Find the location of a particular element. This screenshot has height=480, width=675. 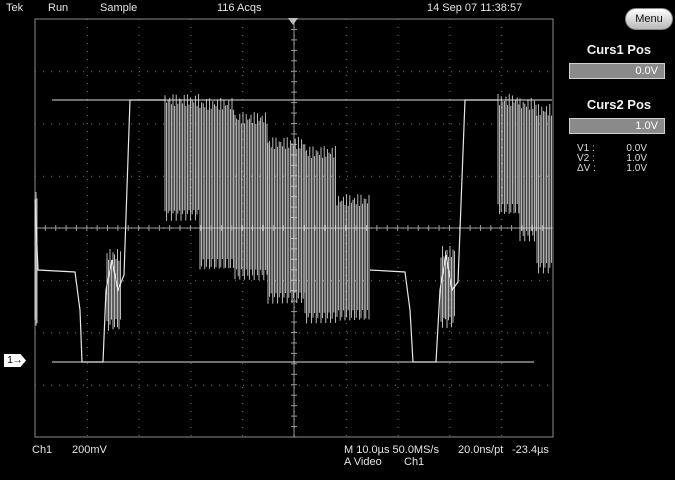

triangle-down-icon is located at coordinates (293, 21).